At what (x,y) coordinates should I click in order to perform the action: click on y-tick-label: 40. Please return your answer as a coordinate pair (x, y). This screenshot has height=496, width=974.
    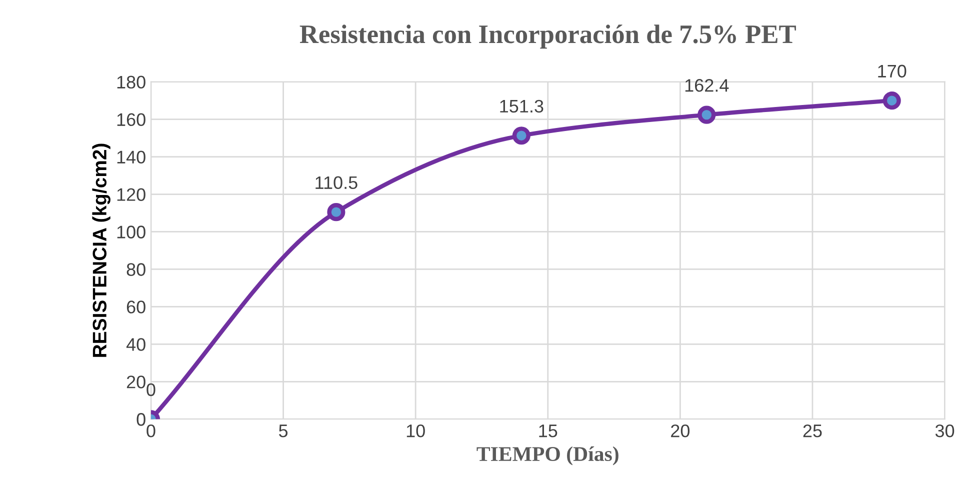
    Looking at the image, I should click on (136, 344).